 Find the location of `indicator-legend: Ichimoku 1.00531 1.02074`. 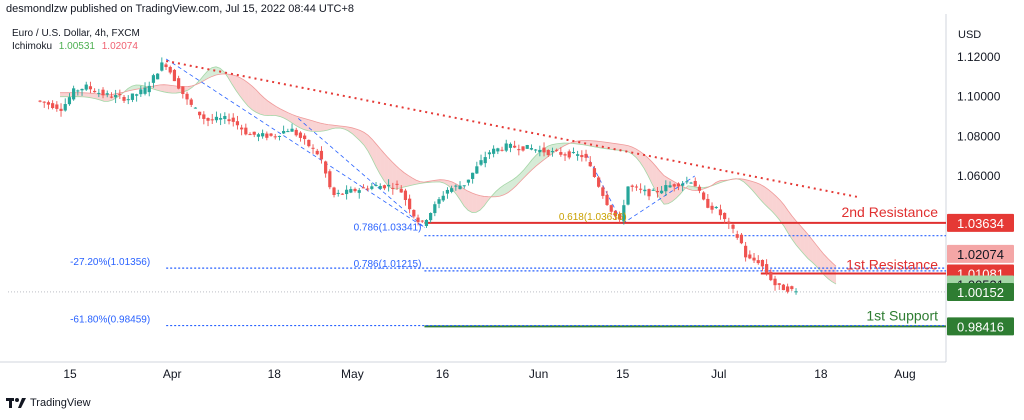

indicator-legend: Ichimoku 1.00531 1.02074 is located at coordinates (75, 46).